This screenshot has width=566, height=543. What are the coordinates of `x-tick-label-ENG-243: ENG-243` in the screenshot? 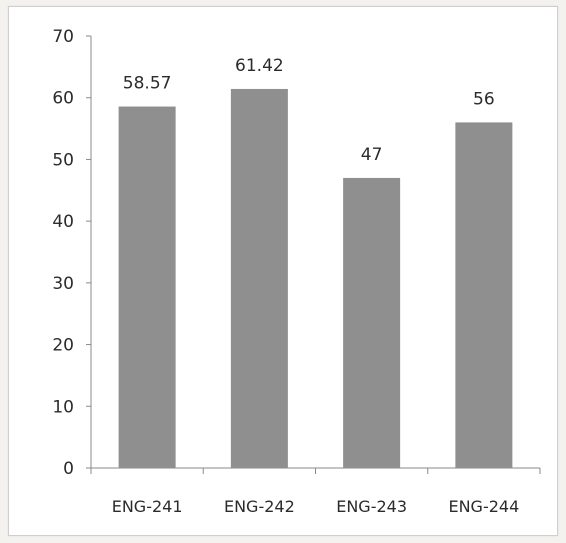 It's located at (371, 506).